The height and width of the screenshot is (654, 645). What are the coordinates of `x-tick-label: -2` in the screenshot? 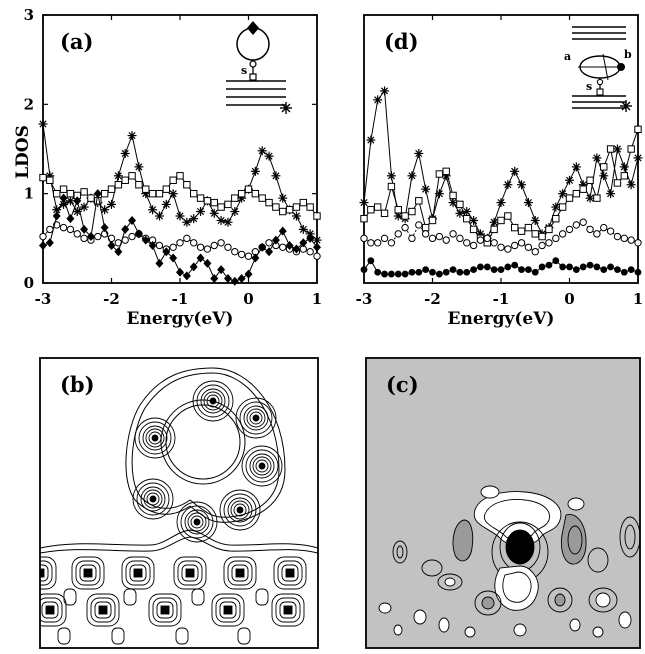 It's located at (432, 299).